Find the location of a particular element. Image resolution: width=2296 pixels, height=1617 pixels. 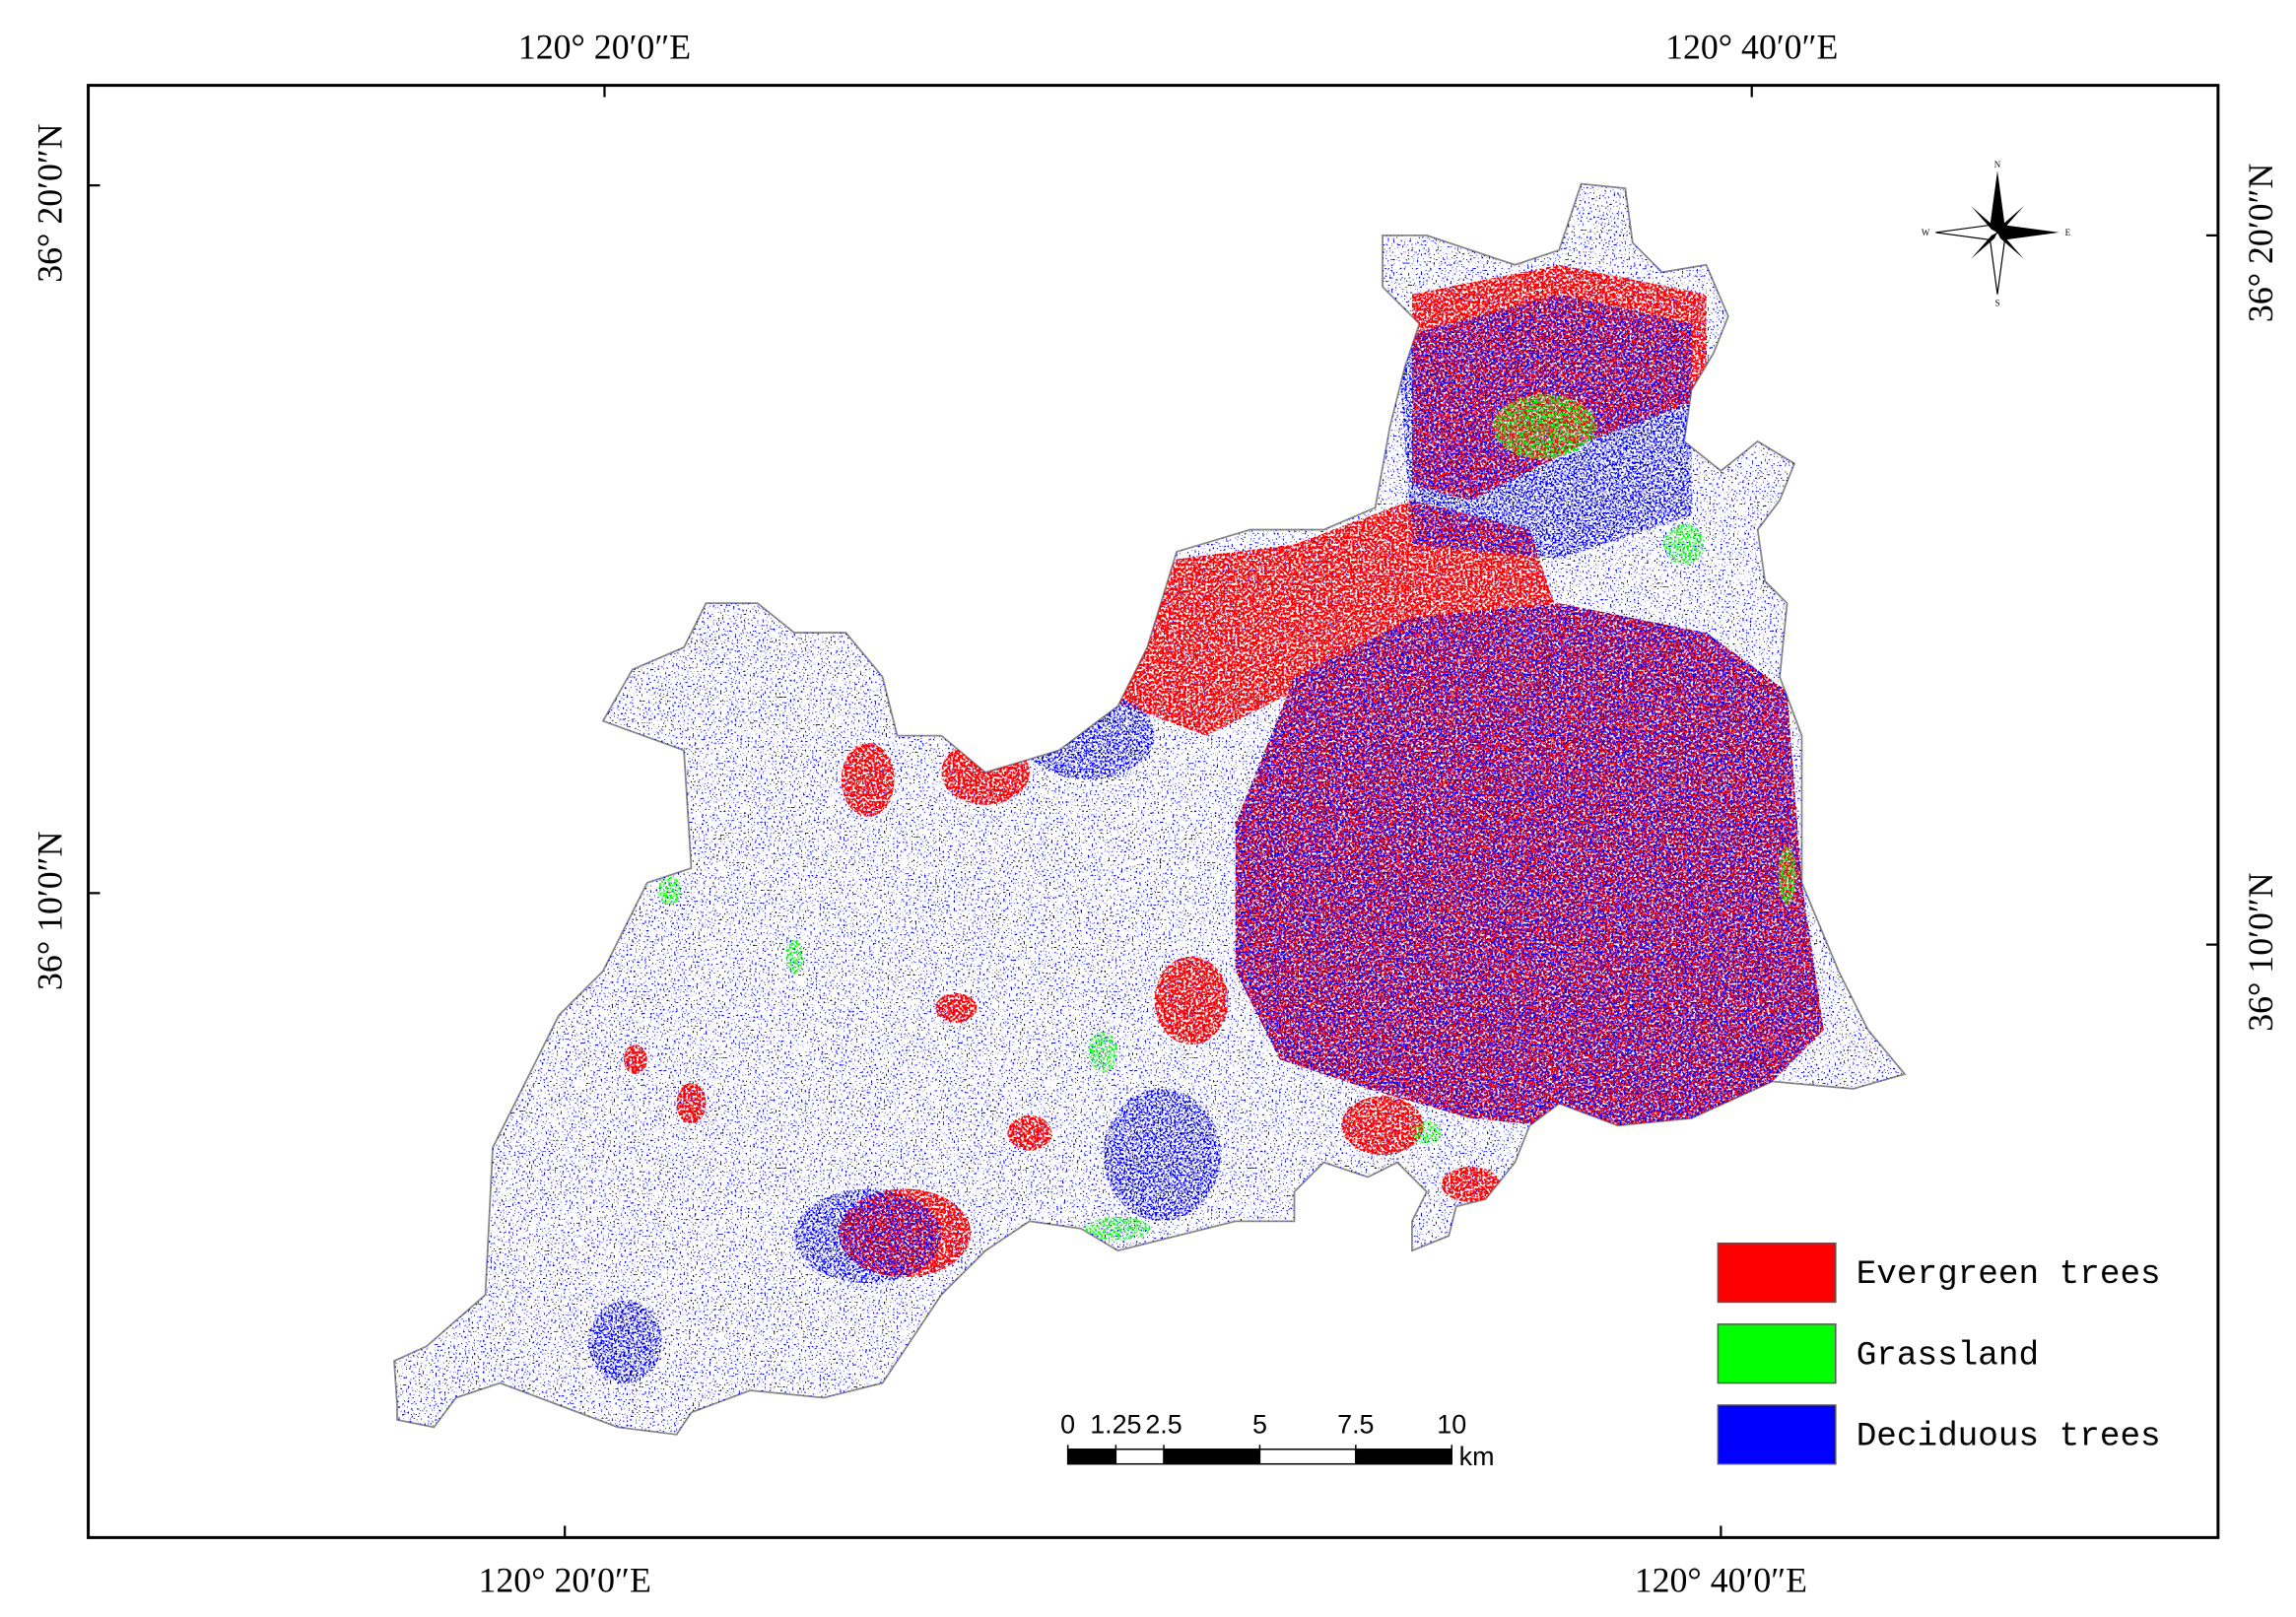

compass-east: E is located at coordinates (2068, 233).